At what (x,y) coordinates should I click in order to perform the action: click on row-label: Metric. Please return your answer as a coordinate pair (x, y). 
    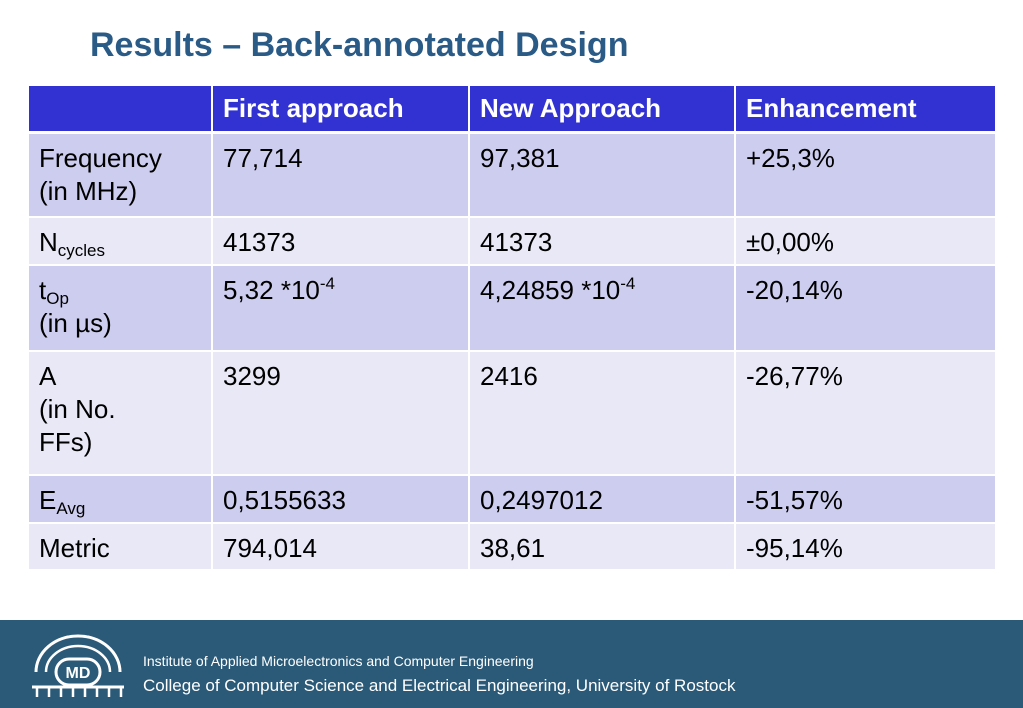
    Looking at the image, I should click on (121, 547).